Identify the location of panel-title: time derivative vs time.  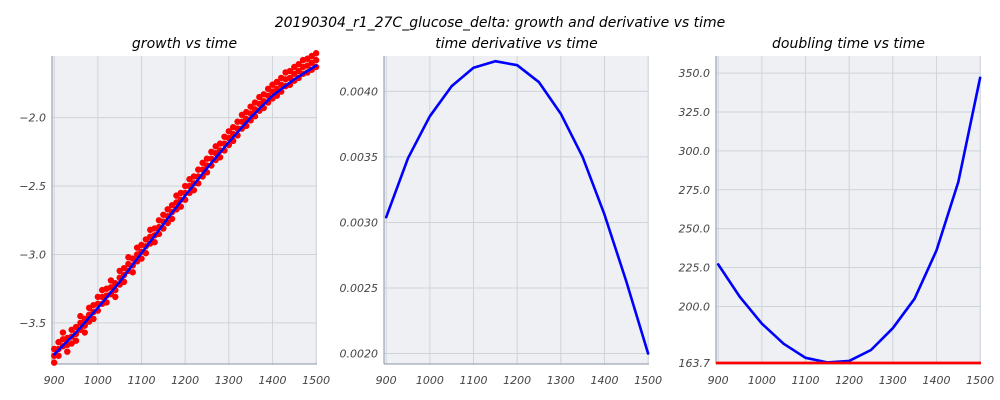
(516, 44).